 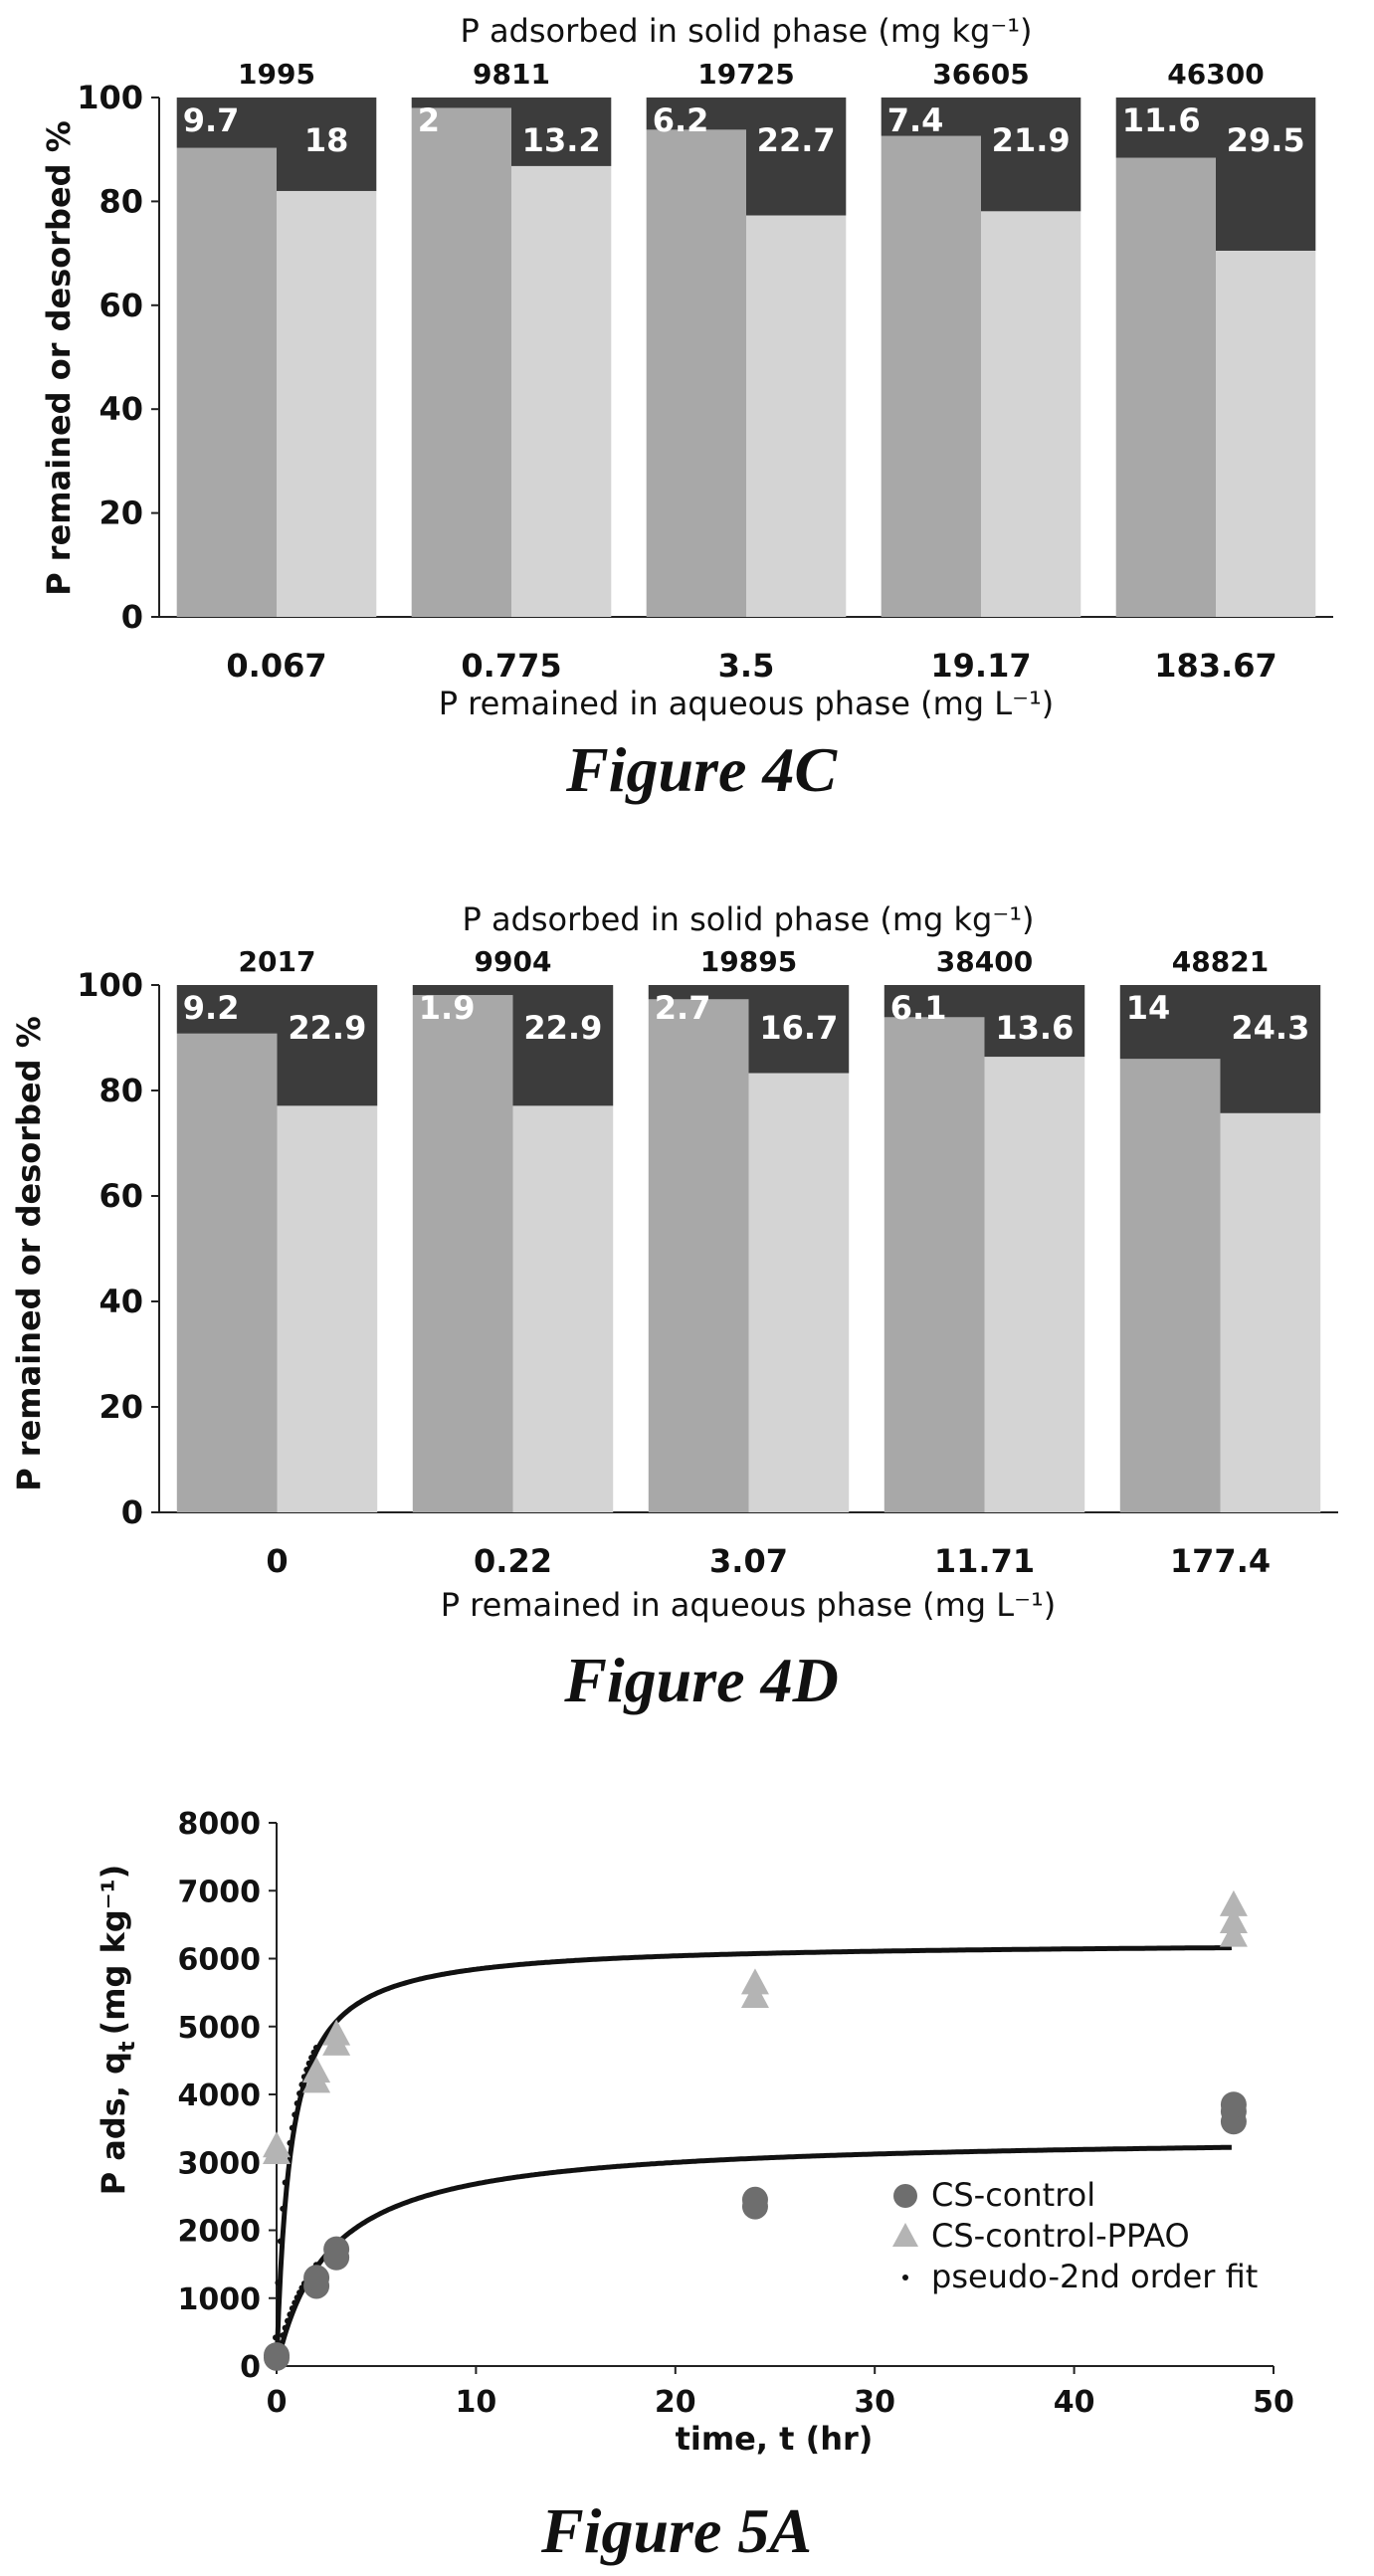 What do you see at coordinates (211, 1008) in the screenshot?
I see `data-label: 9.2` at bounding box center [211, 1008].